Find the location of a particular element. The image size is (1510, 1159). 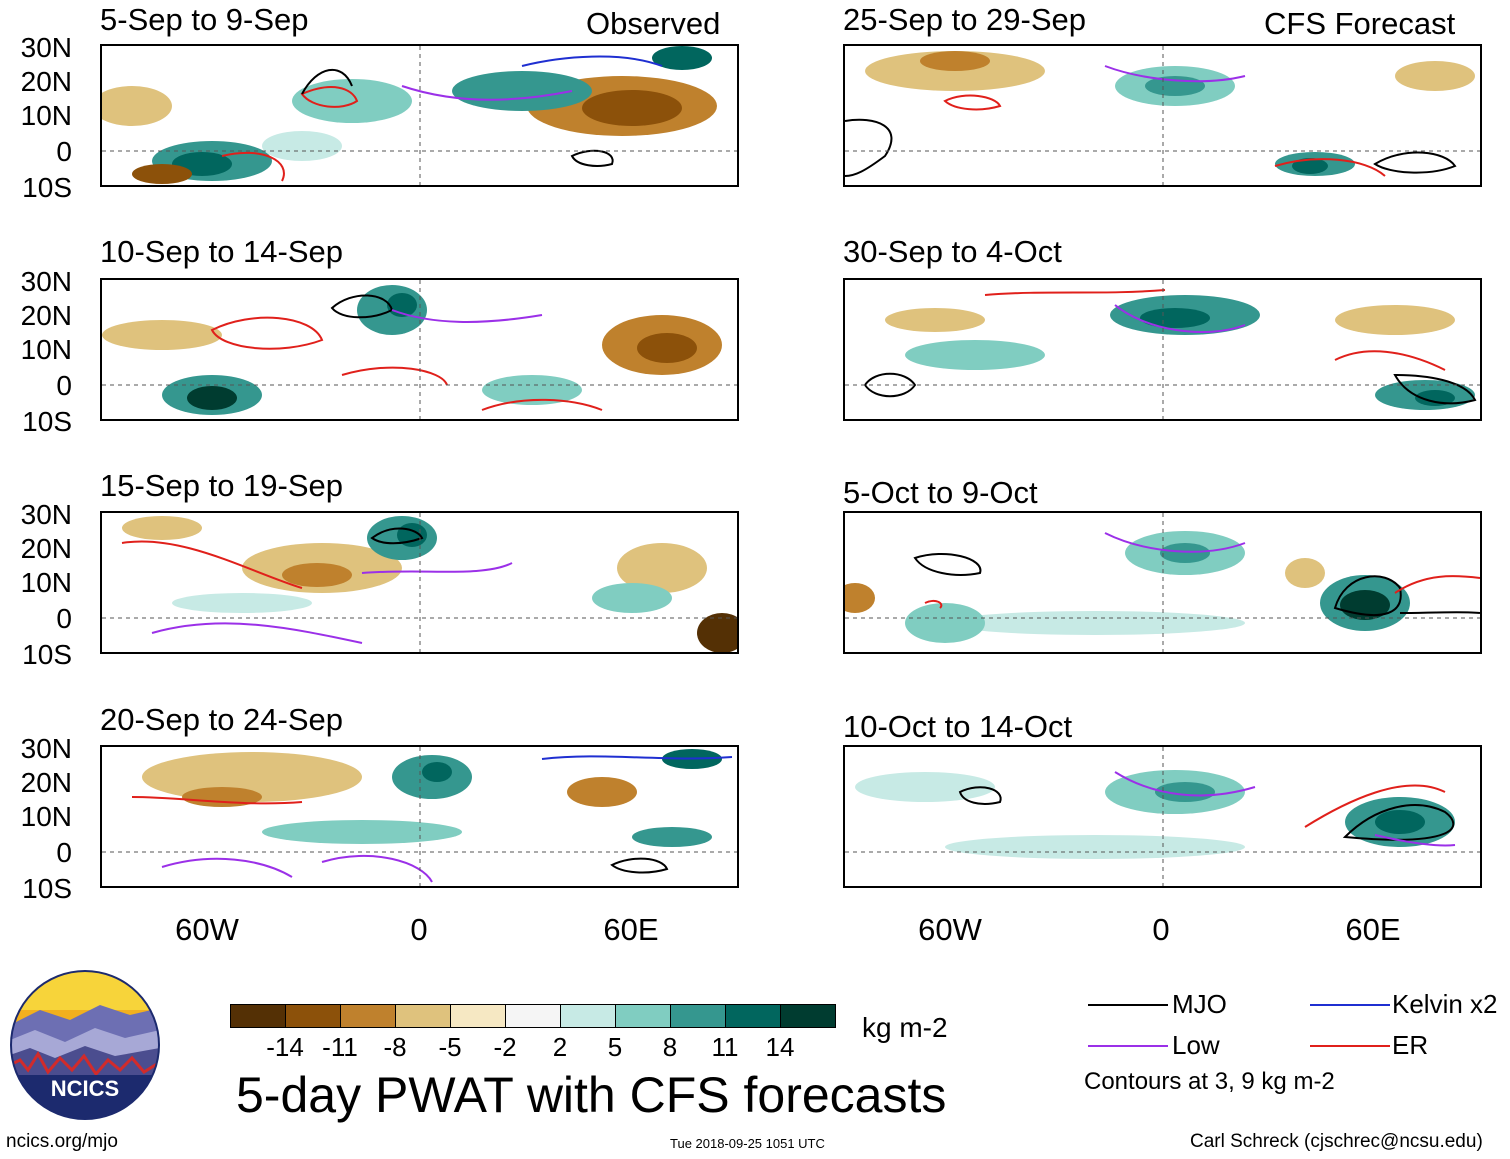

lon-label-60w-left: 60W is located at coordinates (207, 929).